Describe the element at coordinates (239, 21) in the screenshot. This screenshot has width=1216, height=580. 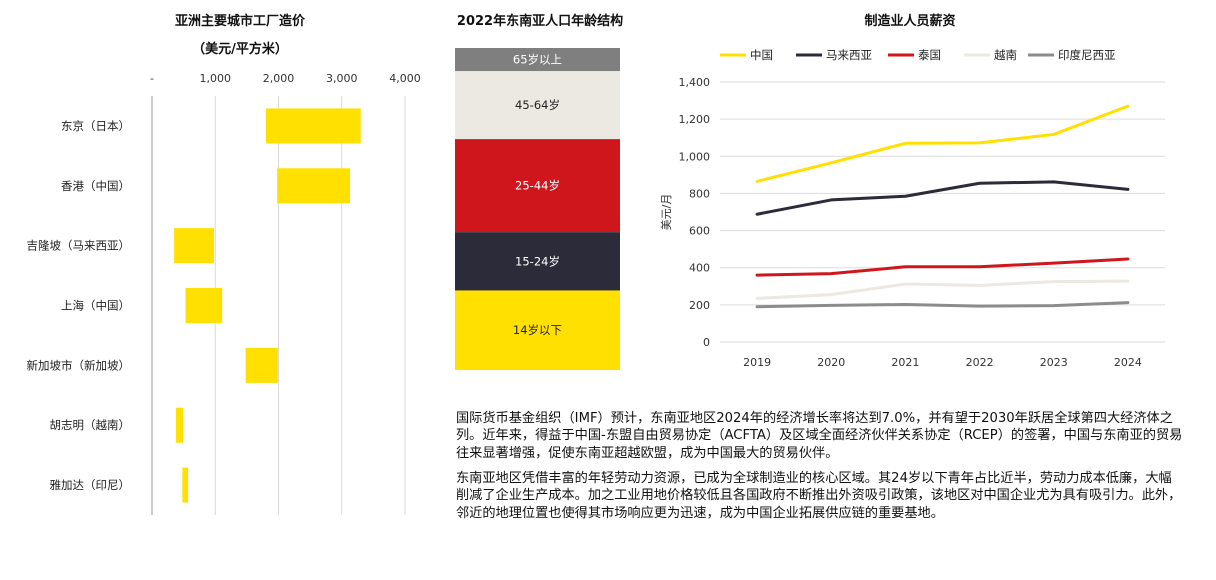
I see `cost-chart-title: 亚洲主要城市工厂造价` at that location.